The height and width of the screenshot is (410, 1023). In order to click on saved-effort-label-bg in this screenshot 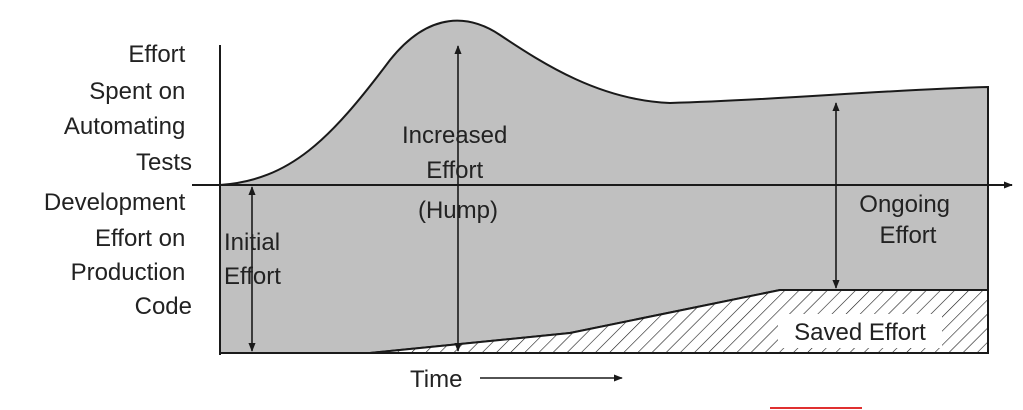, I will do `click(860, 331)`.